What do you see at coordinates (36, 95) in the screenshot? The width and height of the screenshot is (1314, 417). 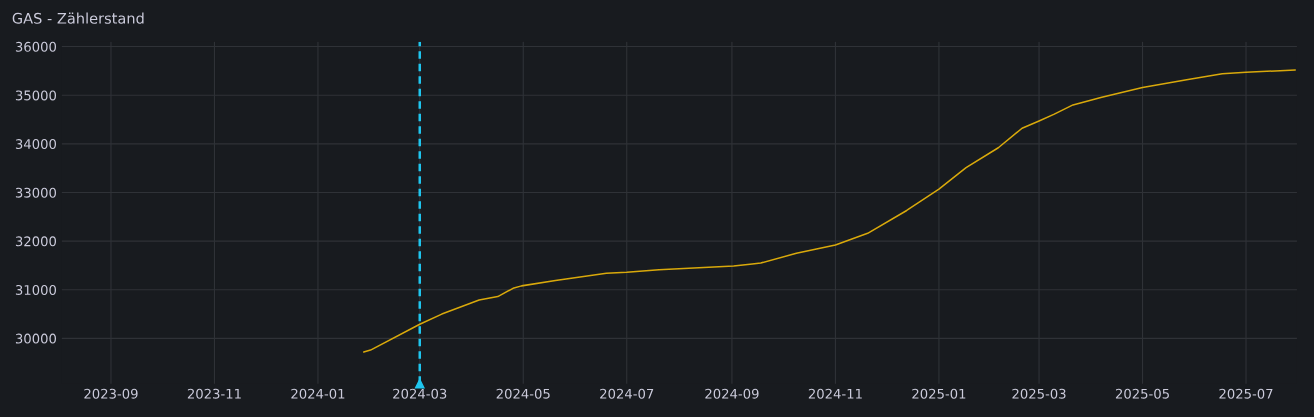 I see `y-tick-label: 35000` at bounding box center [36, 95].